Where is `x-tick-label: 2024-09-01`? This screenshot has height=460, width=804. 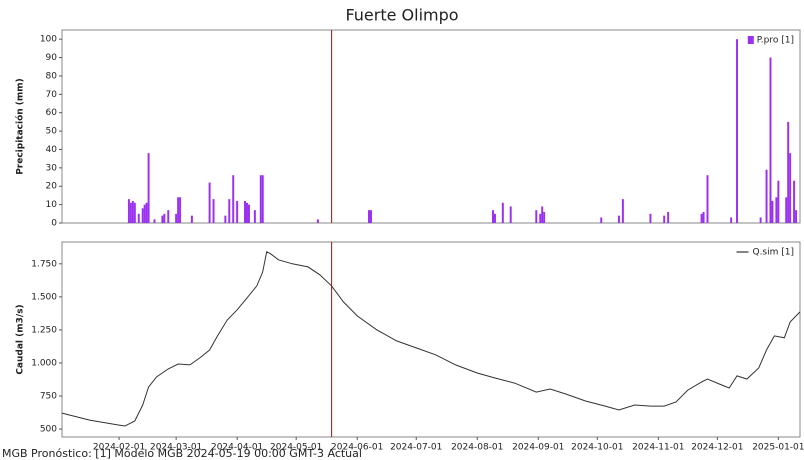
x-tick-label: 2024-09-01 is located at coordinates (538, 448).